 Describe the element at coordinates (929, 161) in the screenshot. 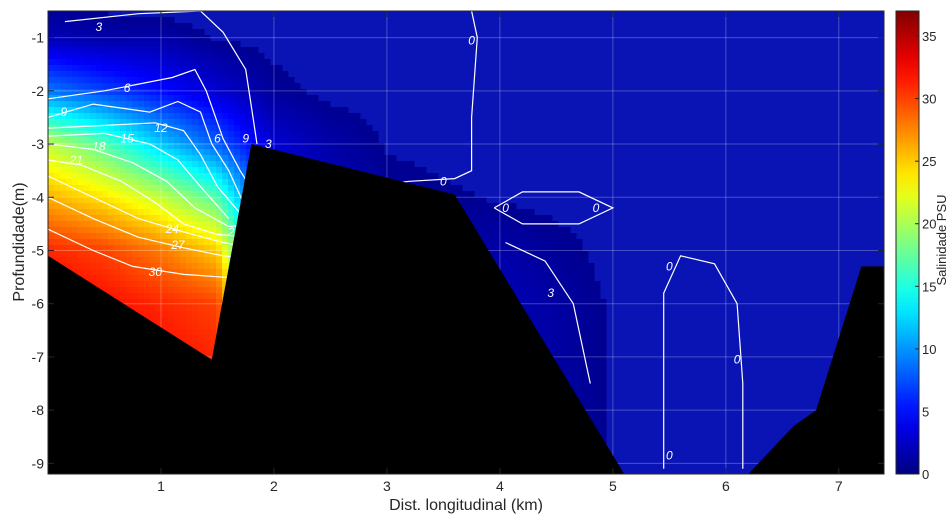

I see `colorbar-tick-label: 25` at that location.